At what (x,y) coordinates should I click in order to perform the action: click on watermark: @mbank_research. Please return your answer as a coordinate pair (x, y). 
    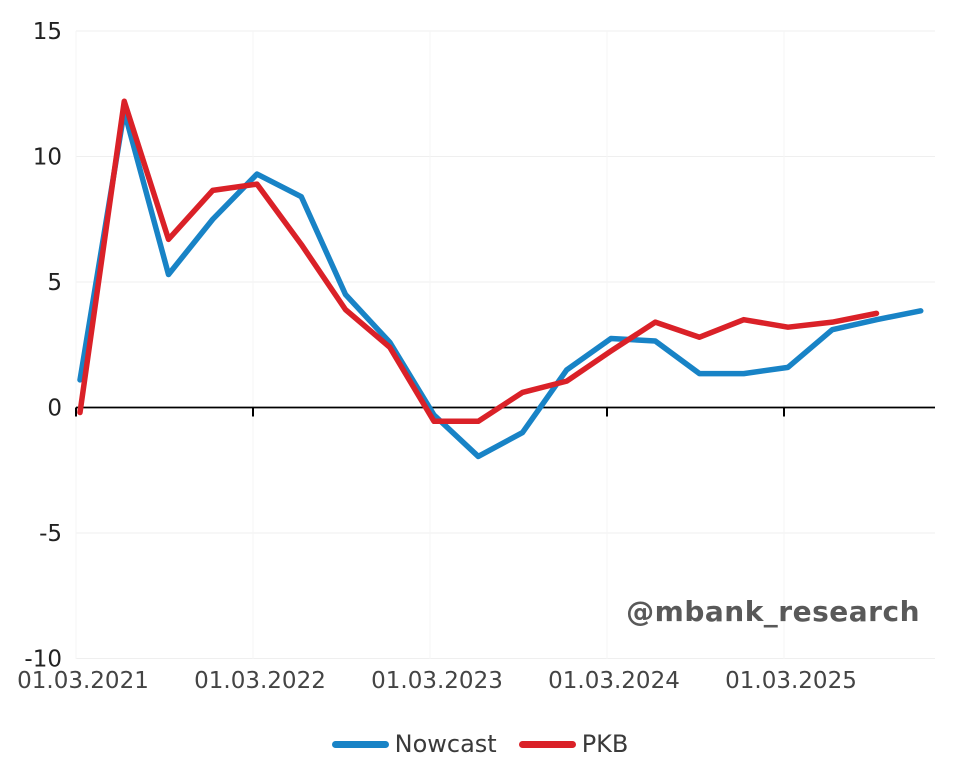
    Looking at the image, I should click on (773, 611).